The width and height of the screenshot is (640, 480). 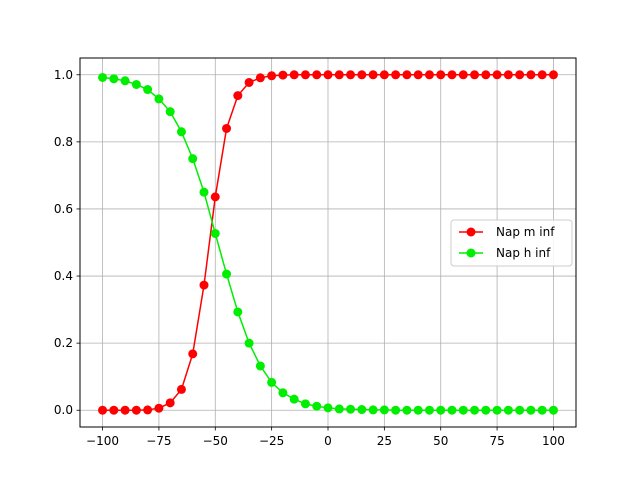 I want to click on x-tick-label: 25, so click(x=384, y=441).